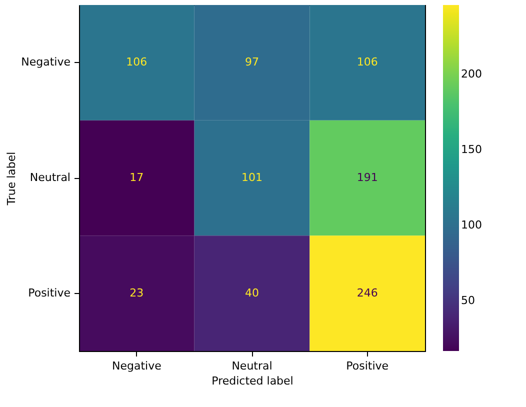 This screenshot has height=407, width=526. Describe the element at coordinates (468, 301) in the screenshot. I see `color-bar-label: 50` at that location.